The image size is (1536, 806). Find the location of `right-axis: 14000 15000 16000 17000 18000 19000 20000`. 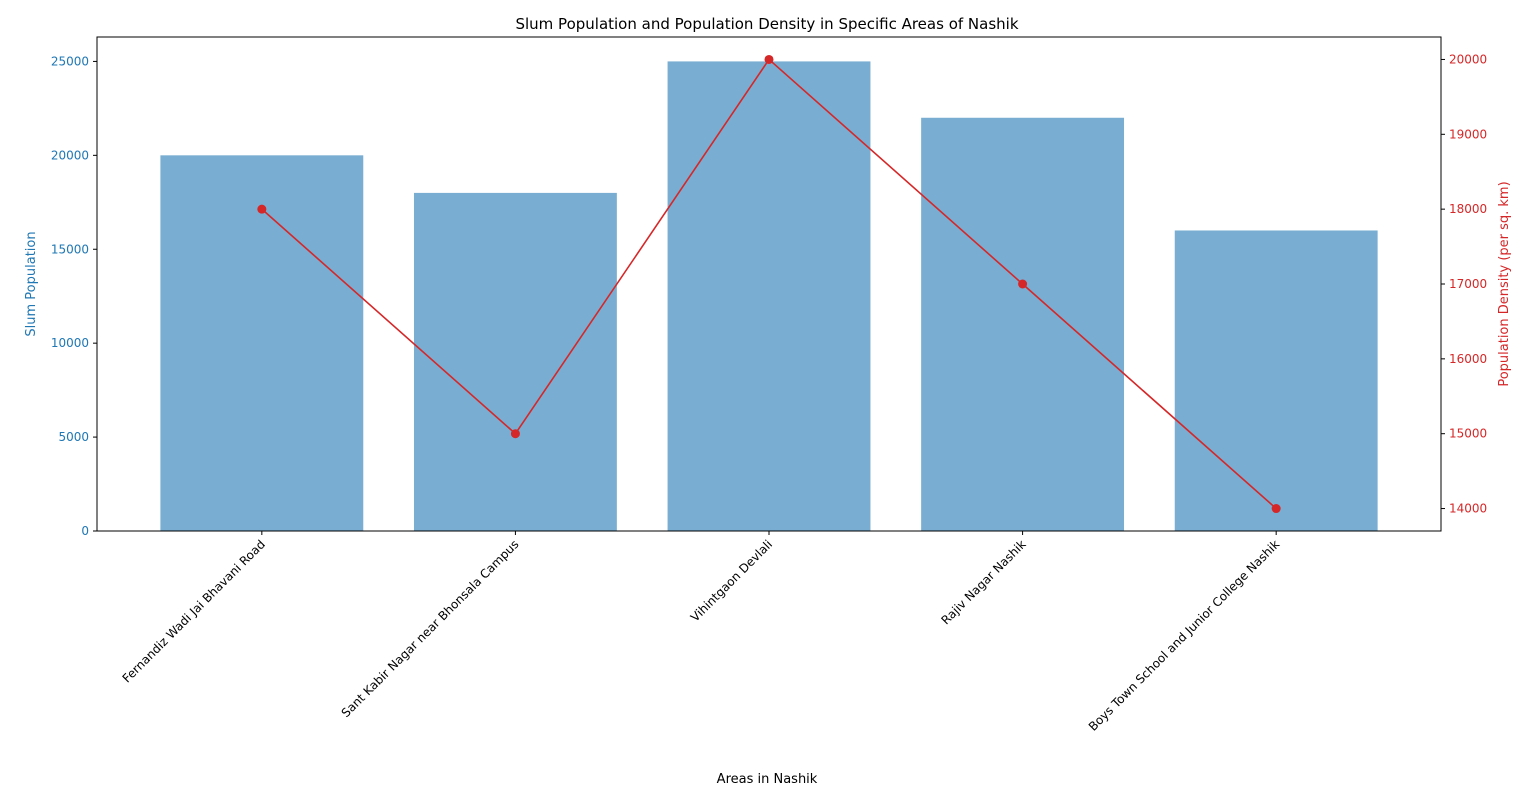

right-axis: 14000 15000 16000 17000 18000 19000 20000 is located at coordinates (1464, 284).